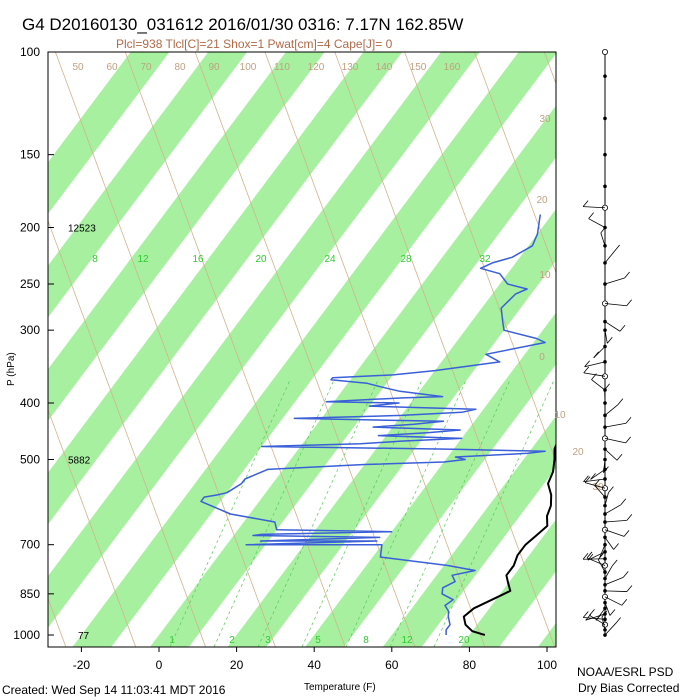 This screenshot has height=700, width=700. I want to click on isotherm-label: 90, so click(214, 67).